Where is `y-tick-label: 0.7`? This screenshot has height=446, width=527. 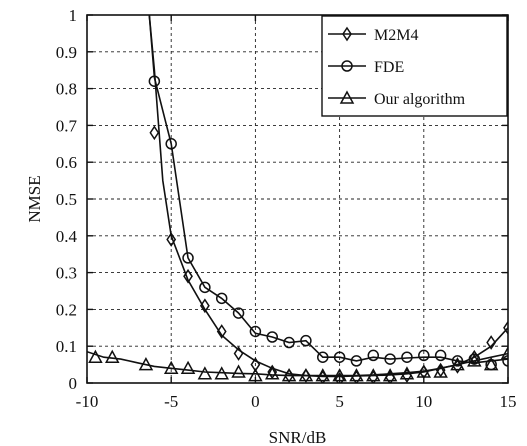
y-tick-label: 0.7 is located at coordinates (67, 125).